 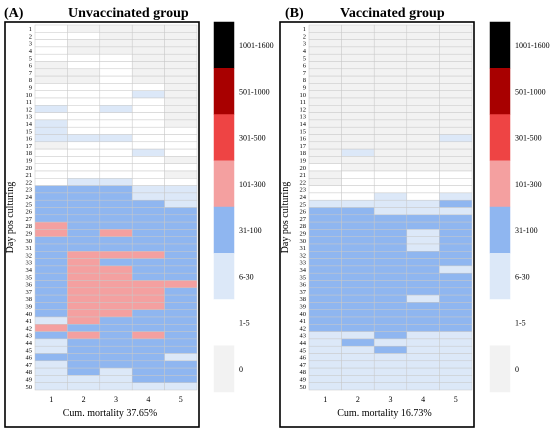 I want to click on row-tick-label: 46, so click(x=29, y=358).